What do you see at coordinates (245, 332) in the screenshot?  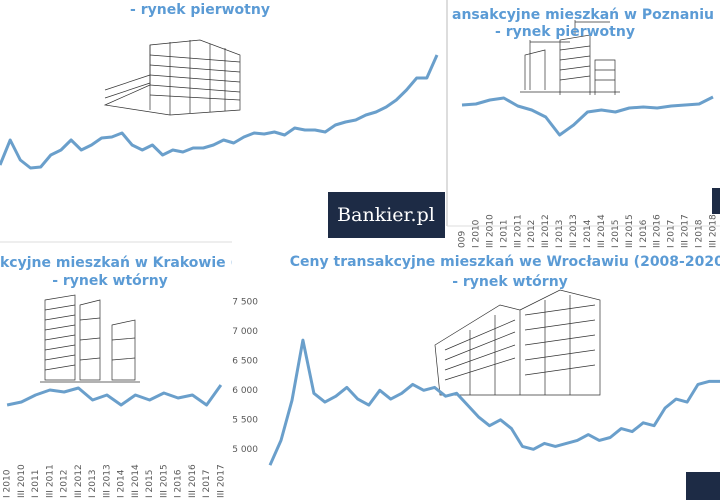 I see `y-tick-label: 7 000` at bounding box center [245, 332].